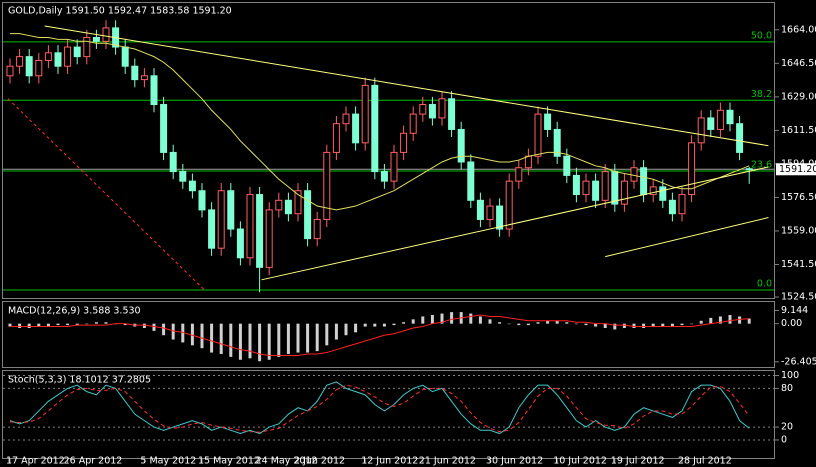  I want to click on fib-label: 50.0, so click(761, 35).